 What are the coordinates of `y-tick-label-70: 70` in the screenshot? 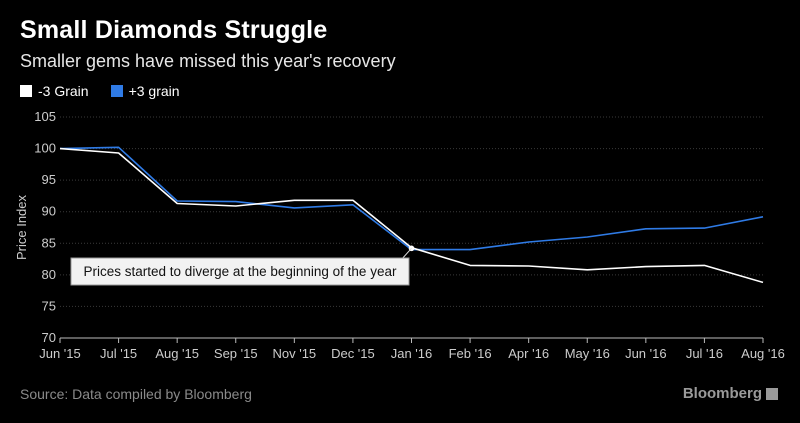 It's located at (49, 337).